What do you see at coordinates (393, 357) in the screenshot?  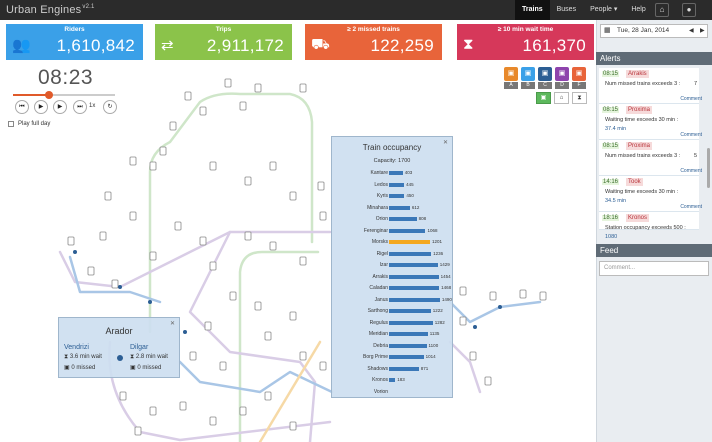 I see `occupancy-row: Borg Prime 1014` at bounding box center [393, 357].